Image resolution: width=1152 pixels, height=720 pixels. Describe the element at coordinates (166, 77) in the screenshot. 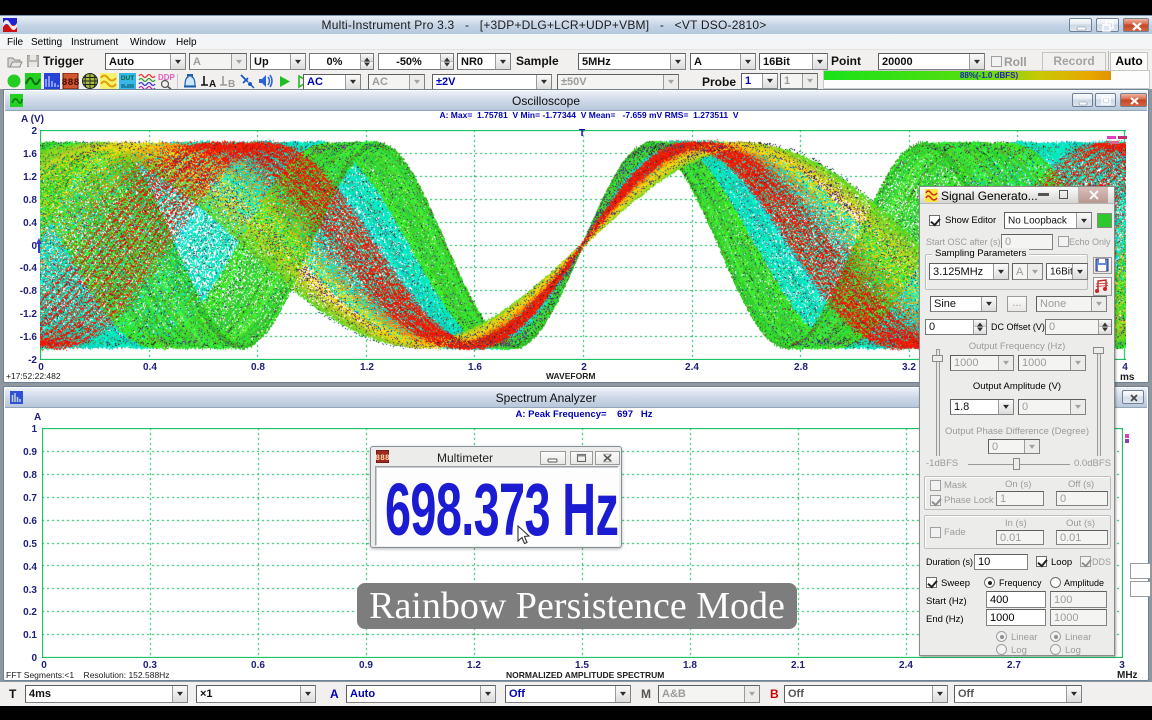

I see `svg-text: DDP` at that location.